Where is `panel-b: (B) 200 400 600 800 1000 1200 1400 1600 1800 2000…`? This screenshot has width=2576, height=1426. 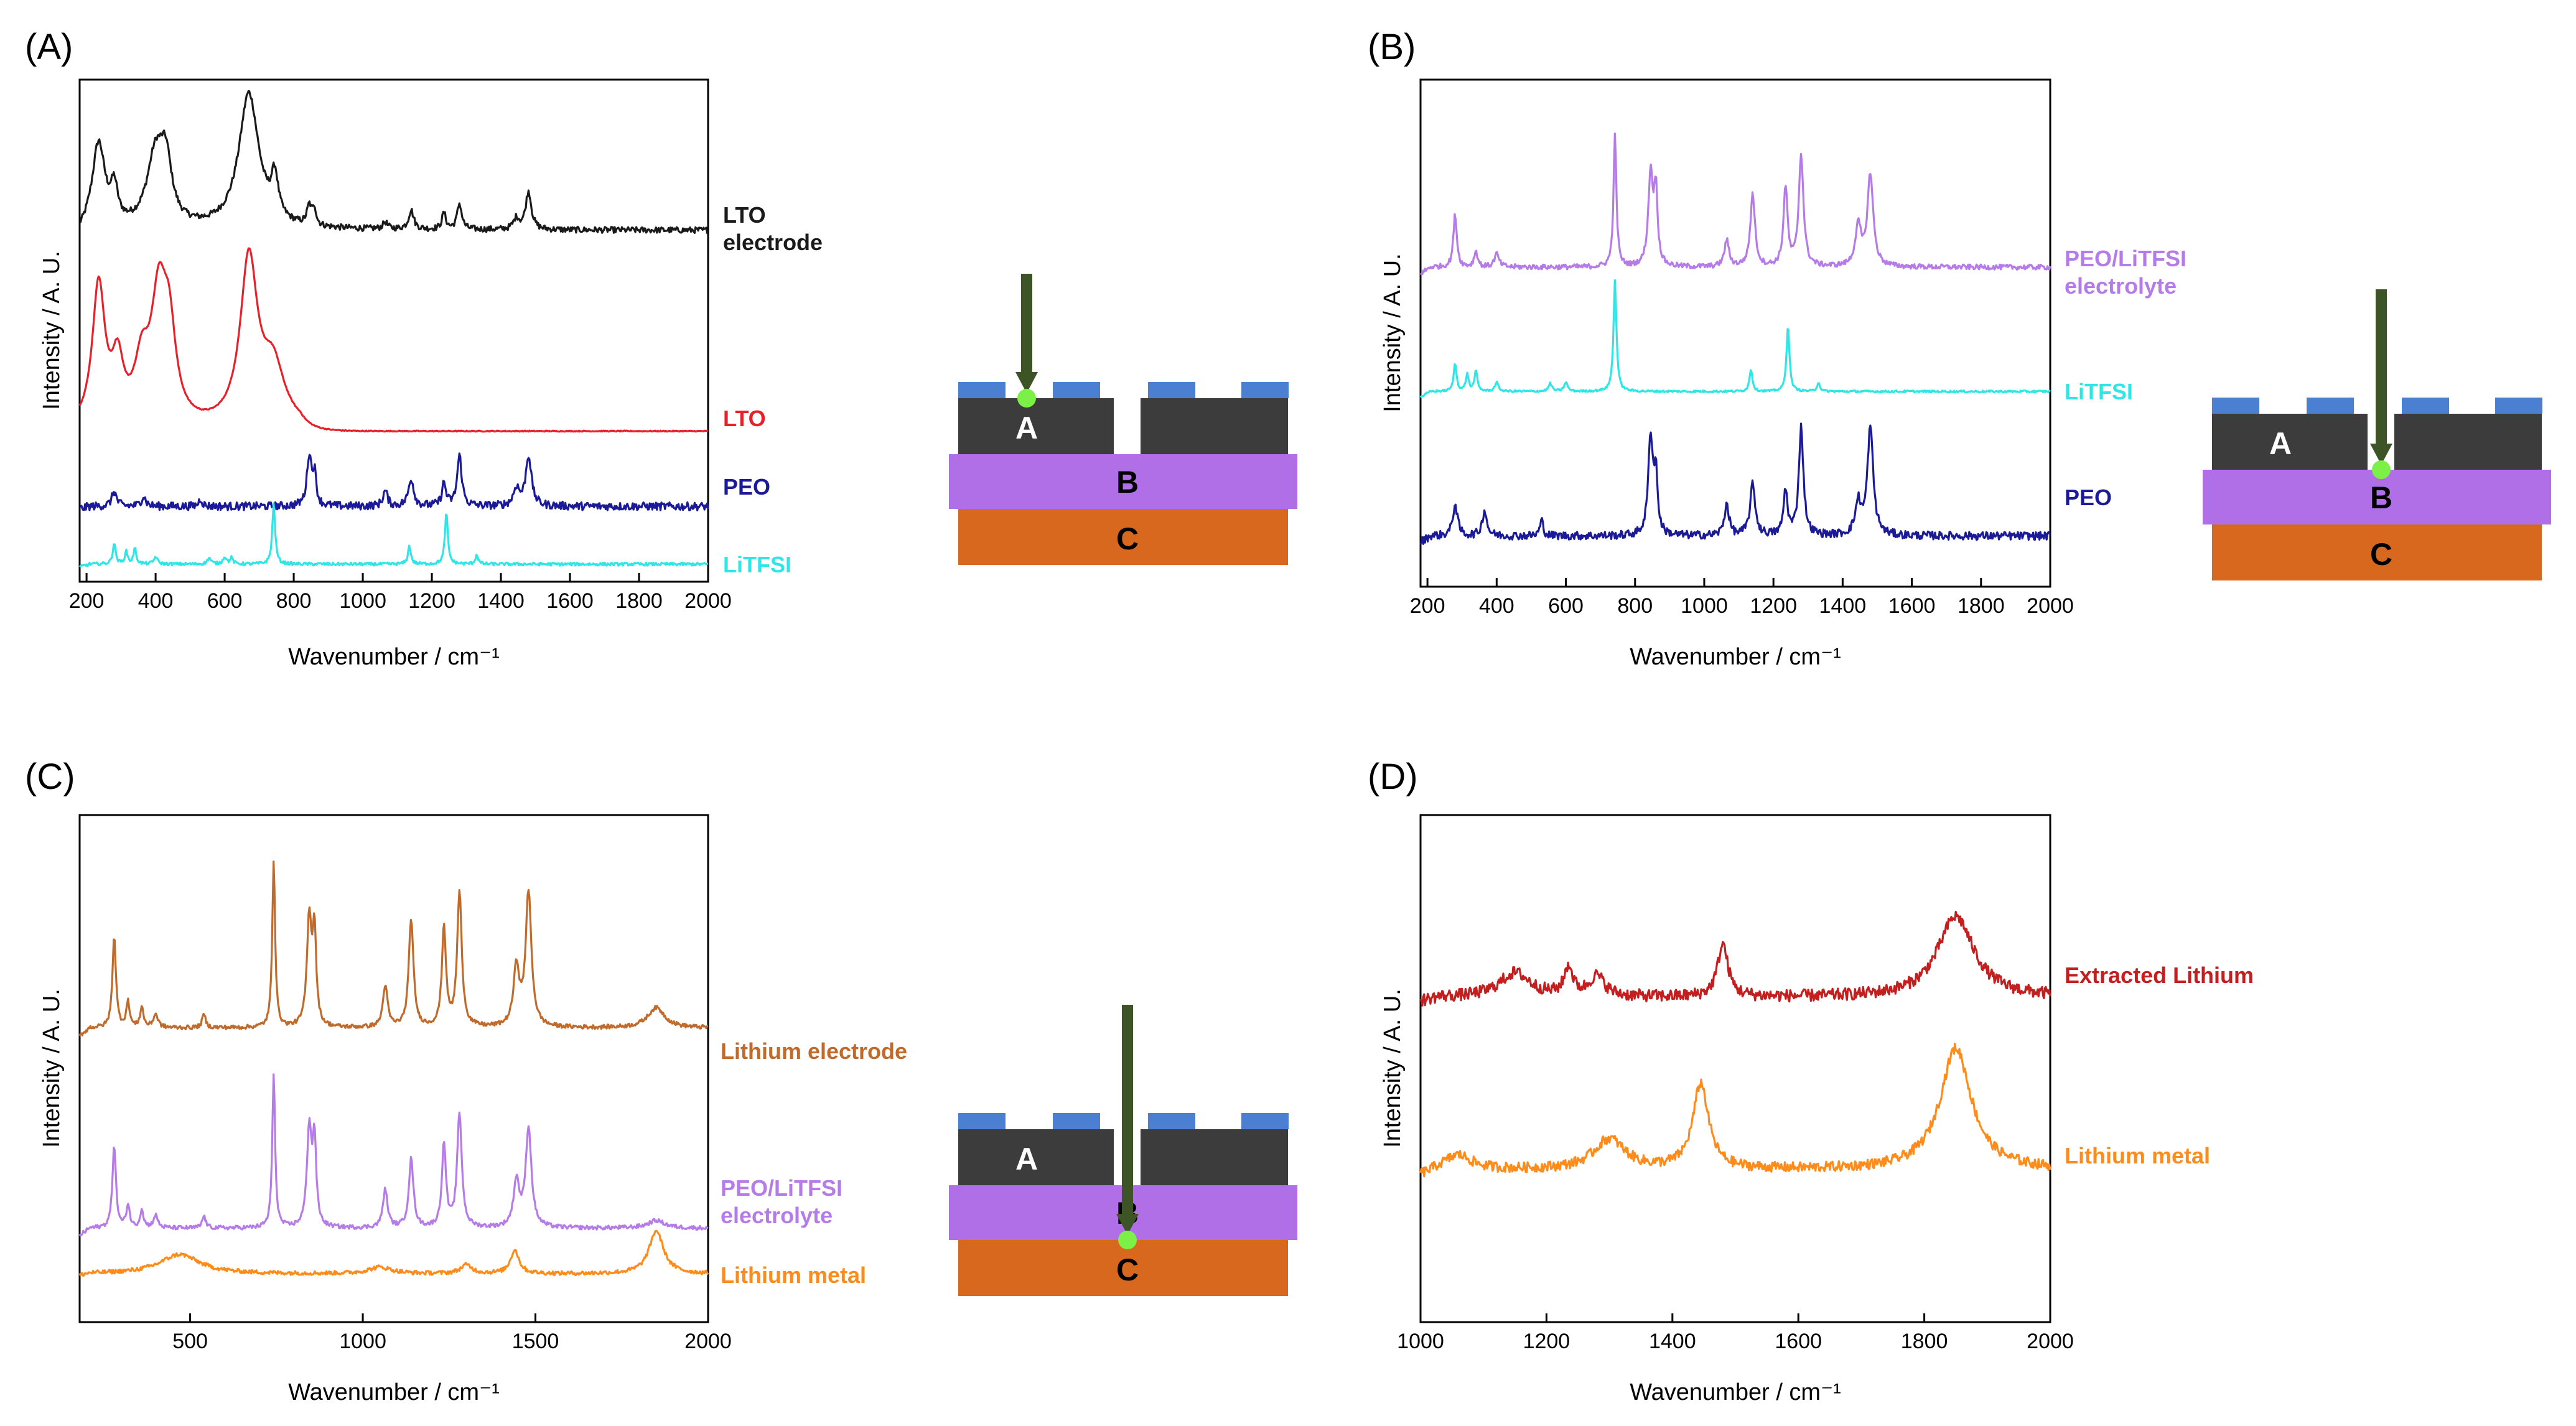 panel-b: (B) 200 400 600 800 1000 1200 1400 1600 1800 2000… is located at coordinates (1777, 349).